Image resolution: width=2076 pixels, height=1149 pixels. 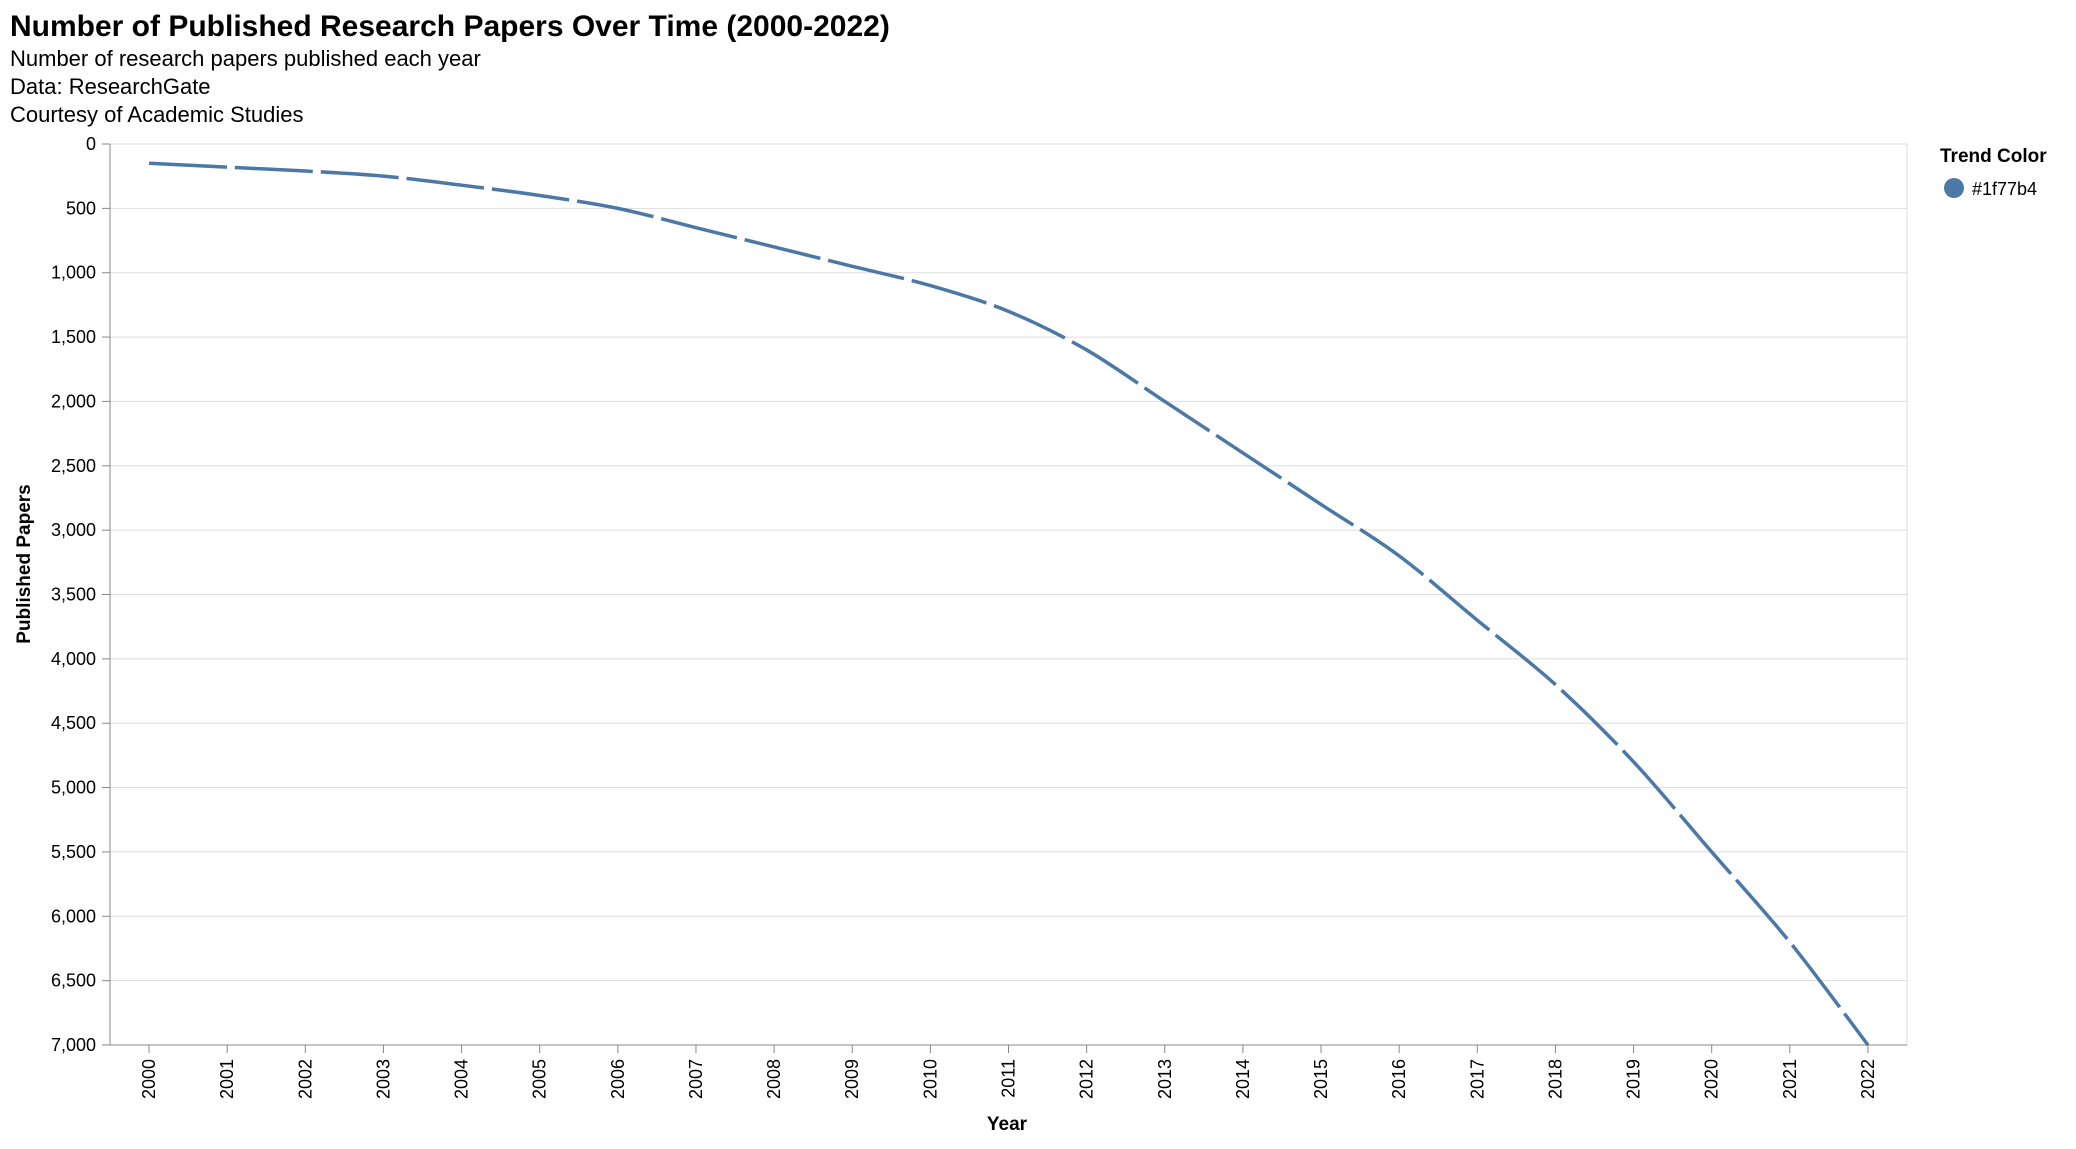 I want to click on x-tick-label: 2006, so click(x=618, y=1079).